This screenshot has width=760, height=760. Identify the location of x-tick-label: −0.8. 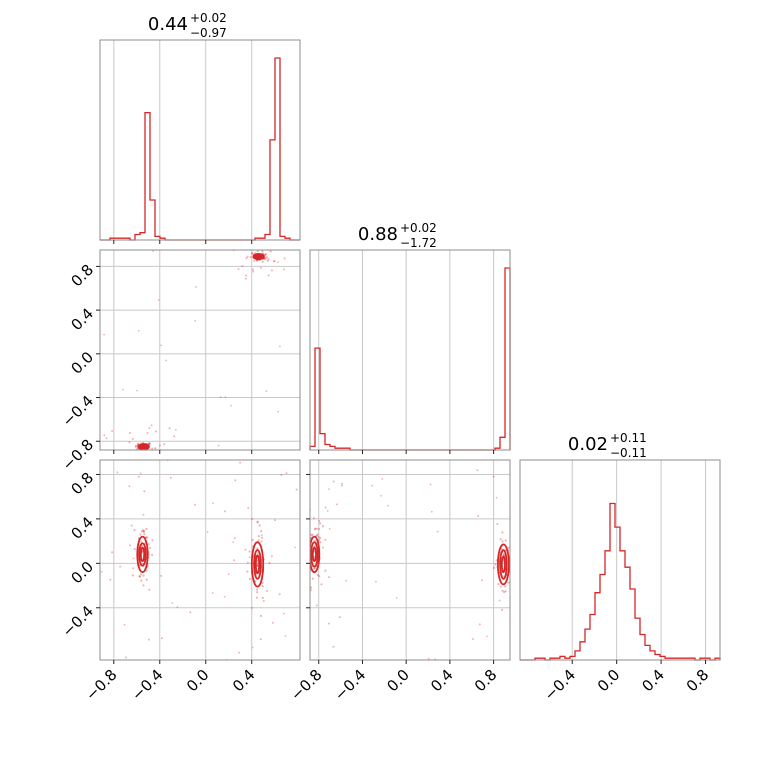
(306, 685).